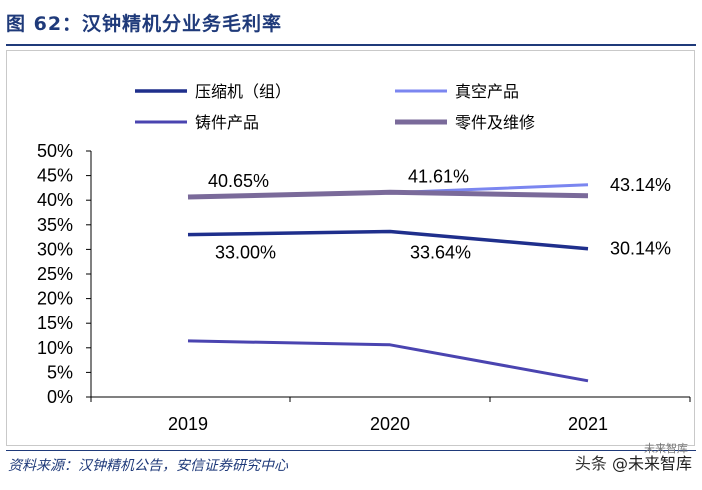 This screenshot has height=490, width=702. I want to click on legend-label: 真空产品, so click(487, 91).